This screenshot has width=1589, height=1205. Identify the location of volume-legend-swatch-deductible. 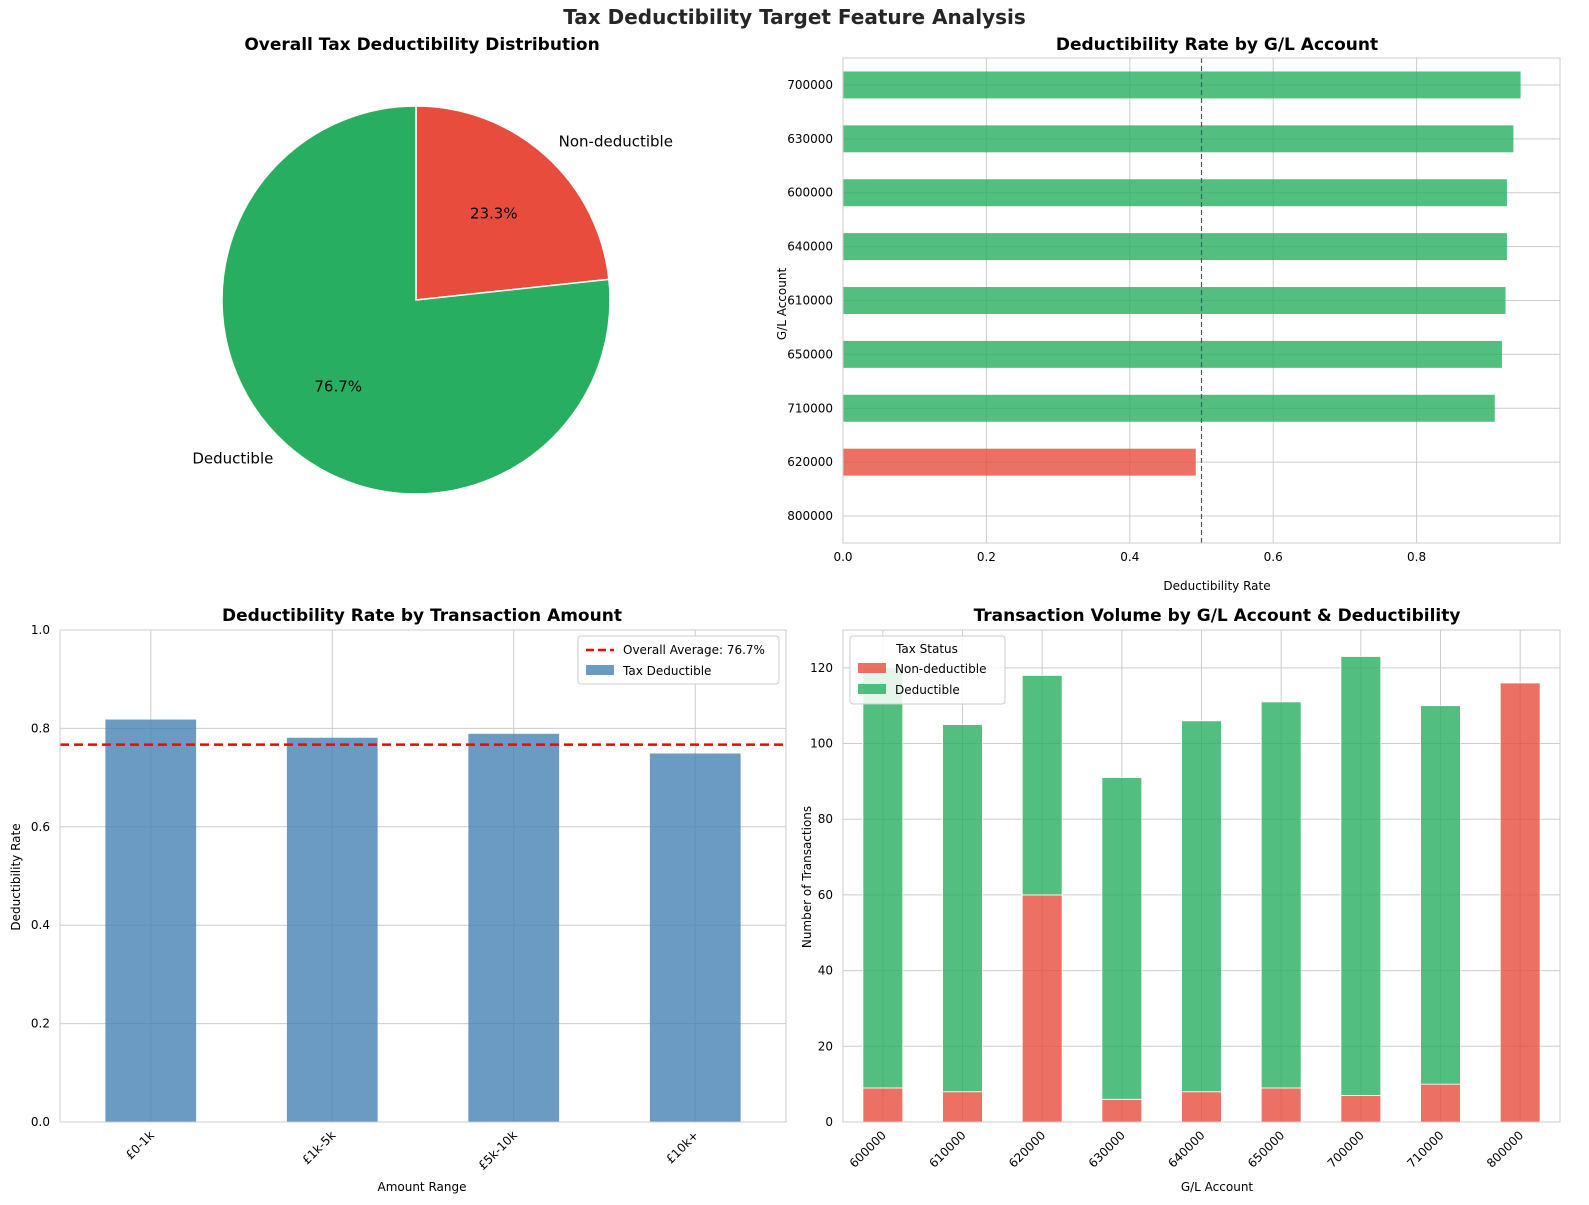
(872, 689).